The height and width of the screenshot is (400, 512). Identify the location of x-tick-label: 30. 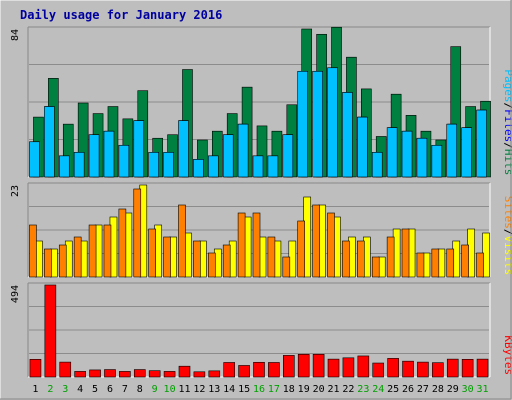
(468, 389).